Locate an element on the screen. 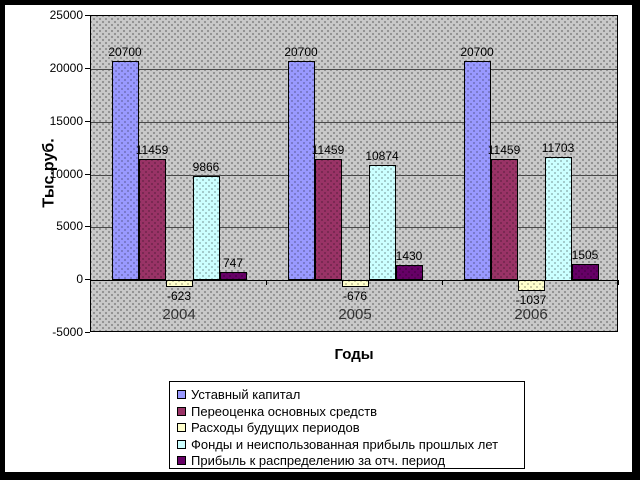 The height and width of the screenshot is (480, 640). y-tick-label: 25000 is located at coordinates (66, 15).